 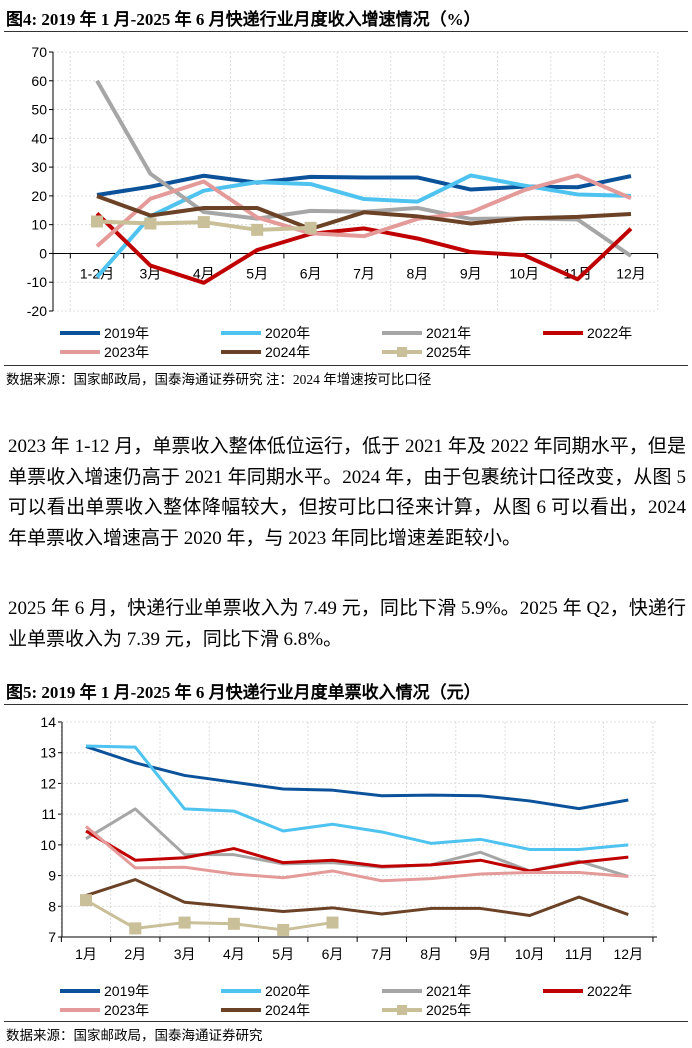 I want to click on x-tick-label: 2月, so click(x=135, y=954).